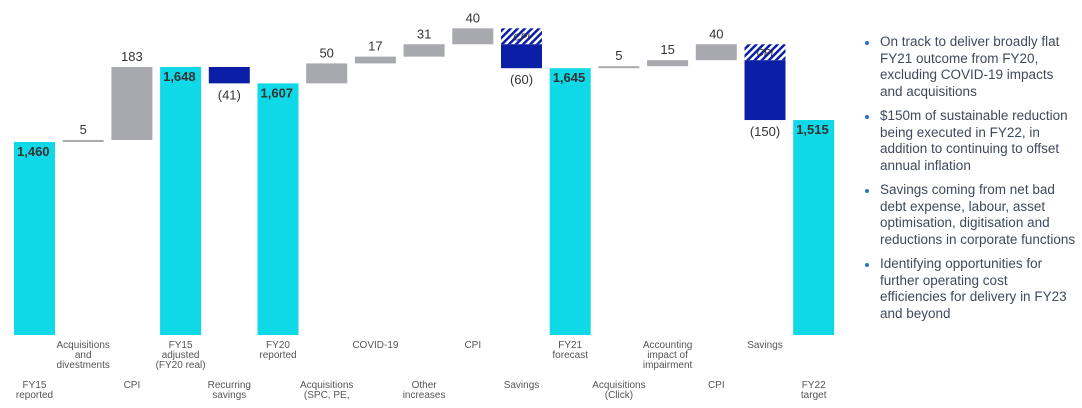 The image size is (1082, 408). What do you see at coordinates (570, 345) in the screenshot?
I see `category-label: FY21` at bounding box center [570, 345].